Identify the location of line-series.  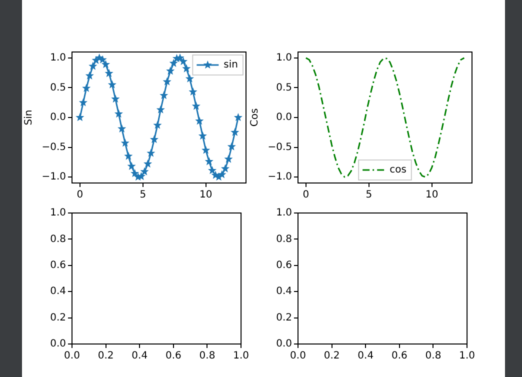
(385, 117).